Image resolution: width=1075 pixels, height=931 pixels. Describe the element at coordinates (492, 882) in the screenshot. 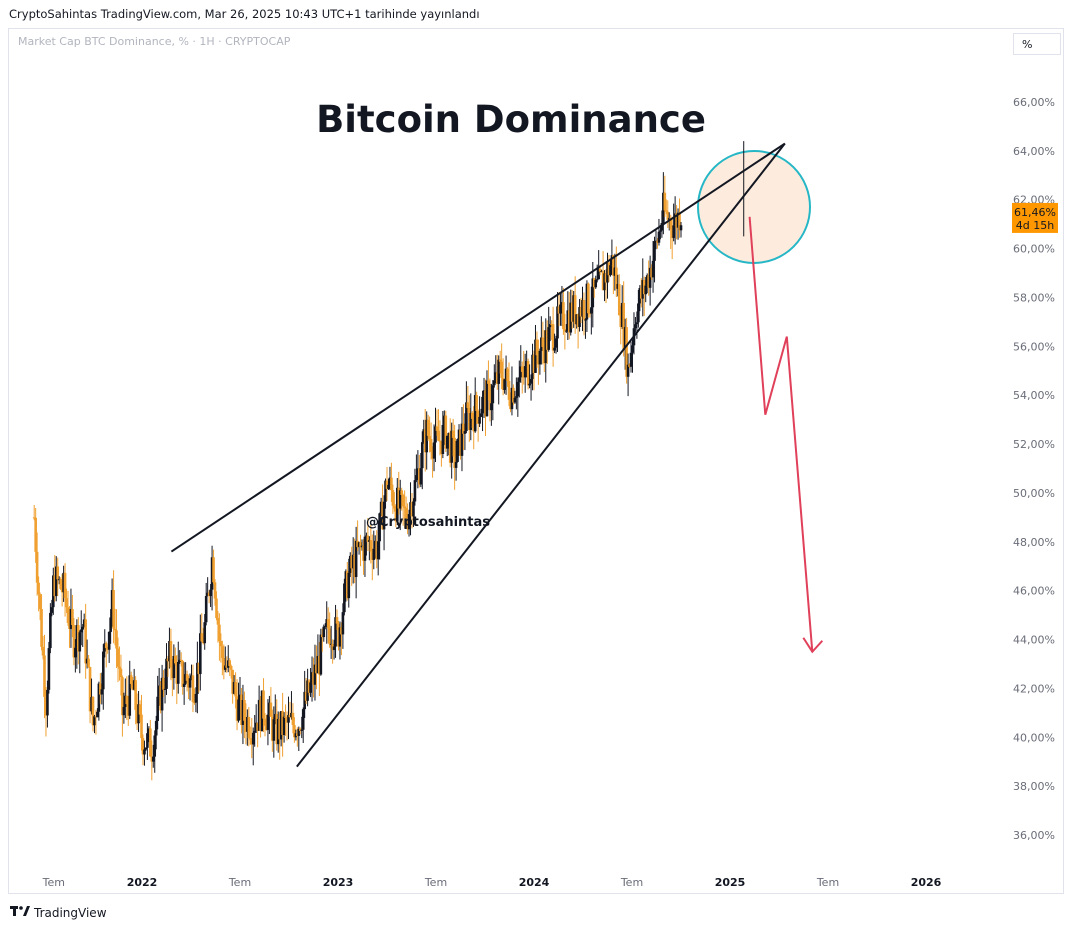

I see `x-axis: Tem 2022 Tem 2023 Tem 2024 Tem 2025 Tem 2026` at that location.